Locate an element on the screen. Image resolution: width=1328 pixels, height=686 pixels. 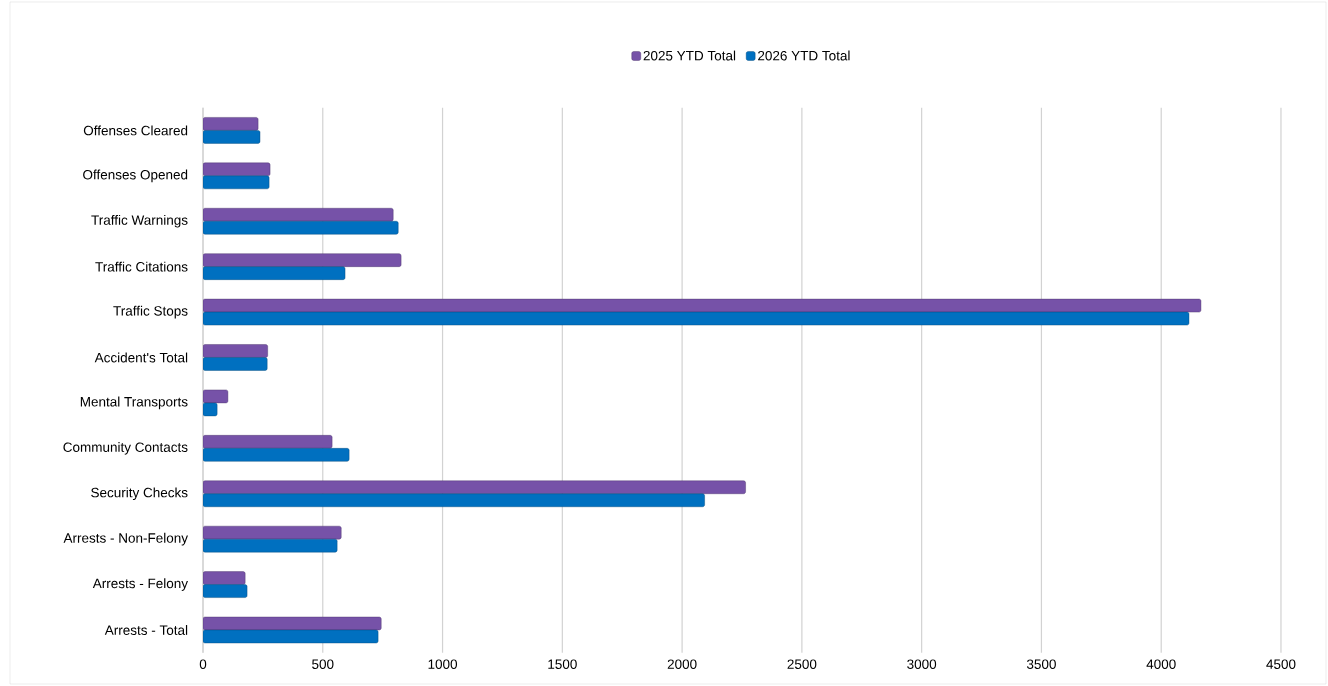
x-tick-label: 2000 is located at coordinates (682, 664).